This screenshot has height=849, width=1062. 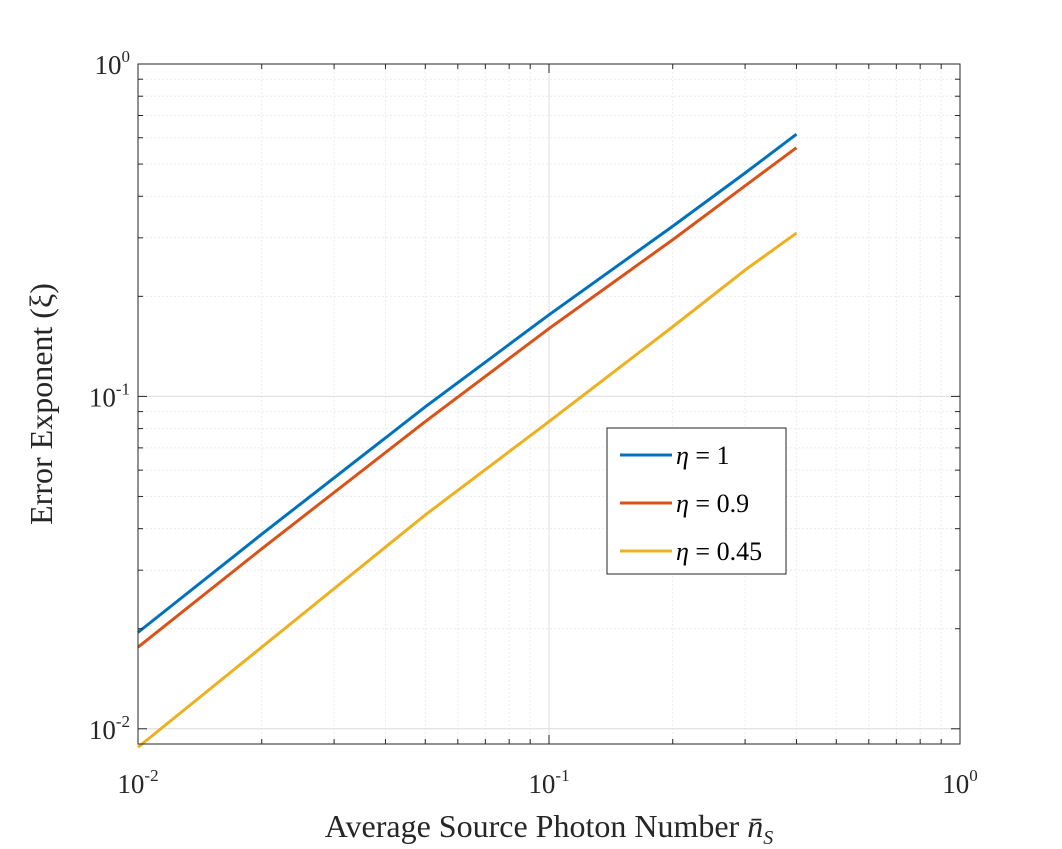 What do you see at coordinates (960, 782) in the screenshot?
I see `x-tick-label: 10⁰` at bounding box center [960, 782].